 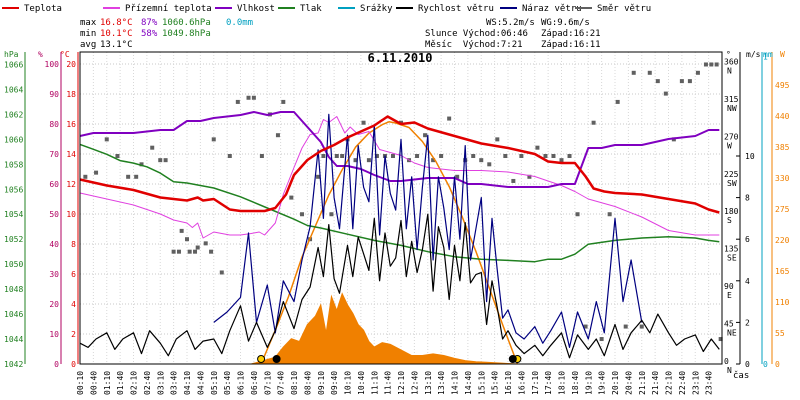 I want to click on axis-unit-temp: °C, so click(x=65, y=54).